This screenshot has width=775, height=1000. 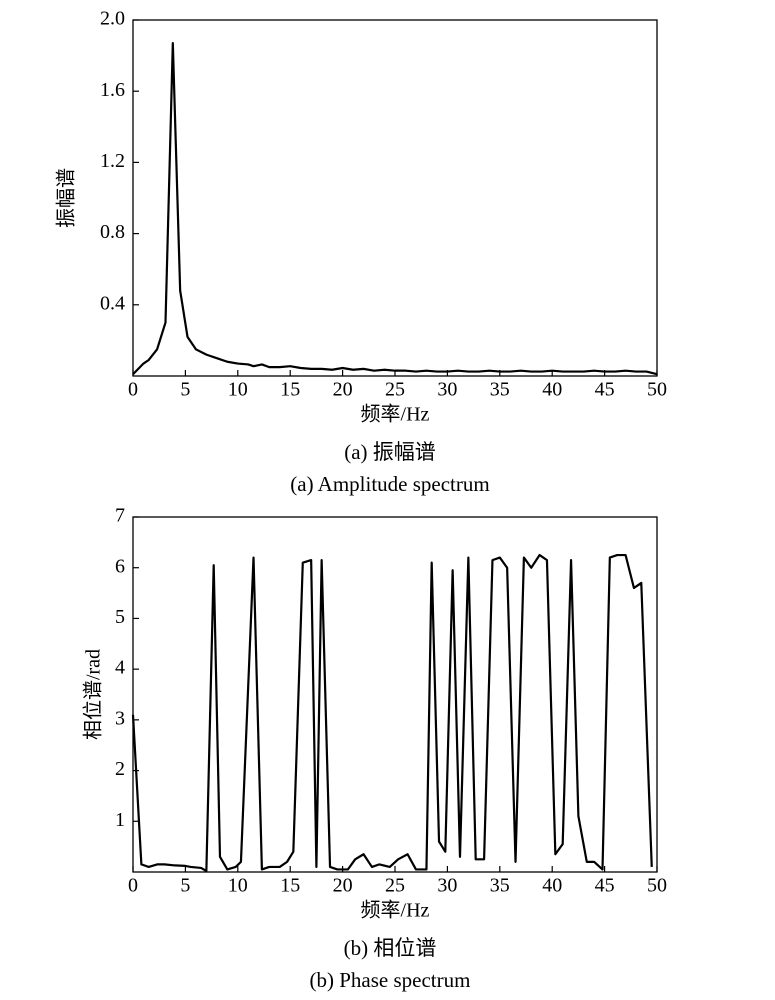 What do you see at coordinates (390, 948) in the screenshot?
I see `caption: (b) 相位谱` at bounding box center [390, 948].